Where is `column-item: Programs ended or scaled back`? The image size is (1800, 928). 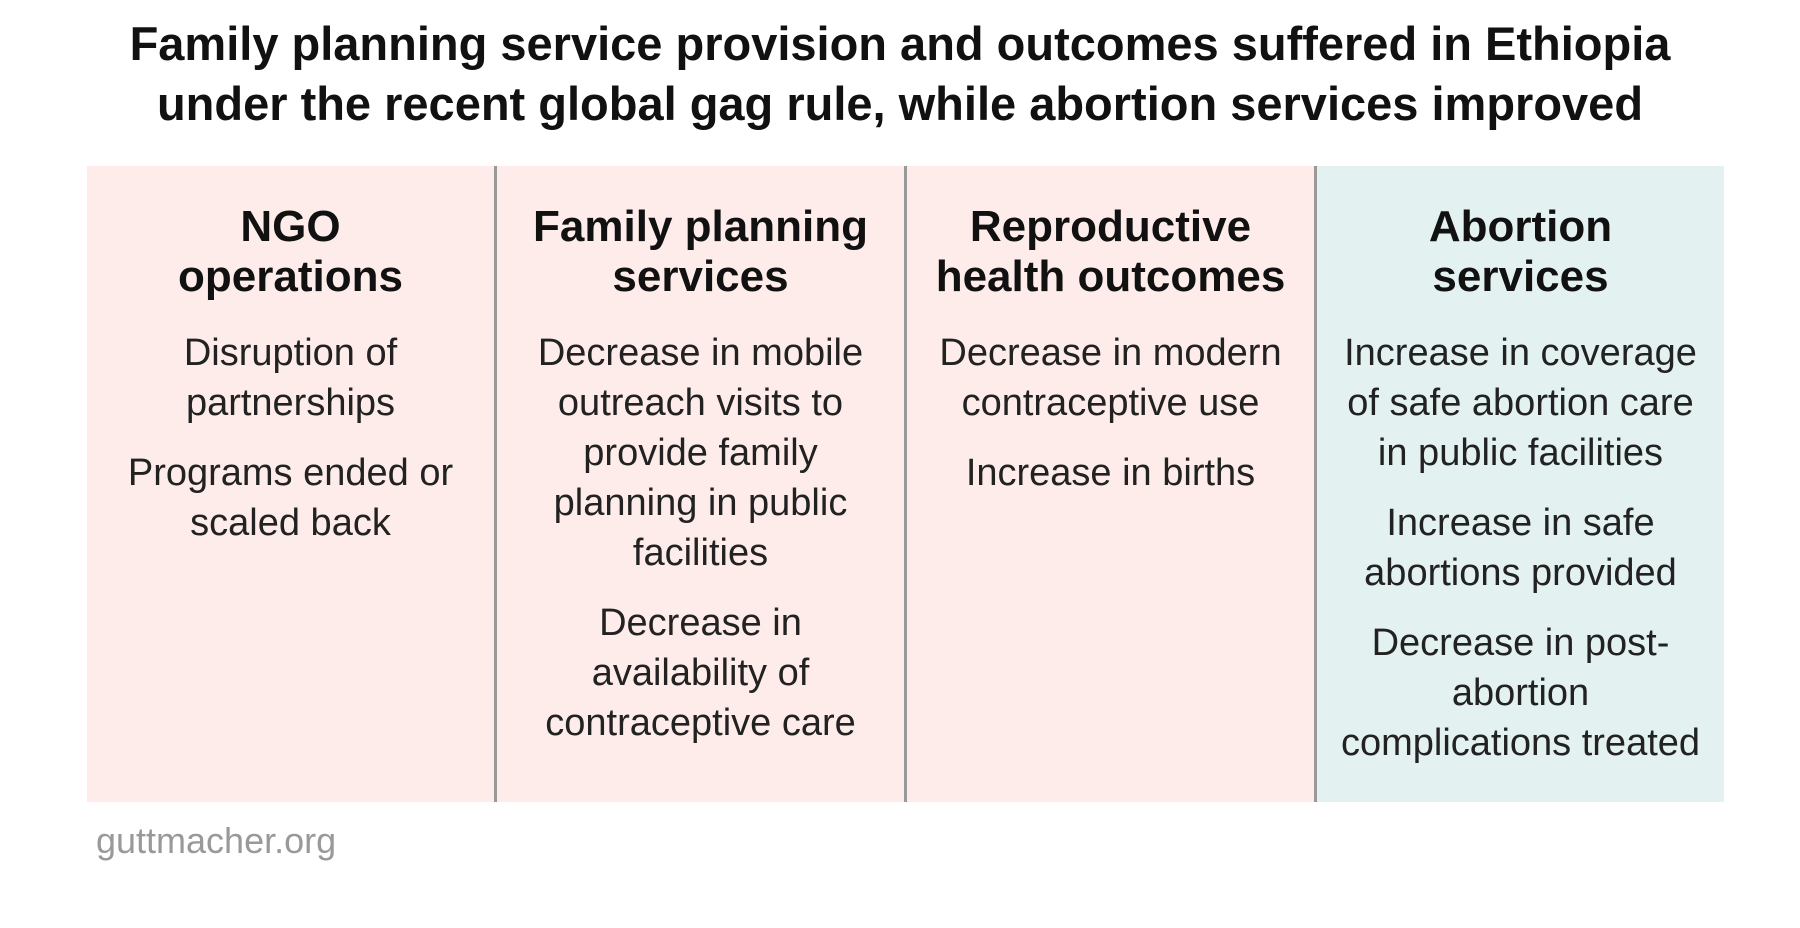
column-item: Programs ended or scaled back is located at coordinates (290, 498).